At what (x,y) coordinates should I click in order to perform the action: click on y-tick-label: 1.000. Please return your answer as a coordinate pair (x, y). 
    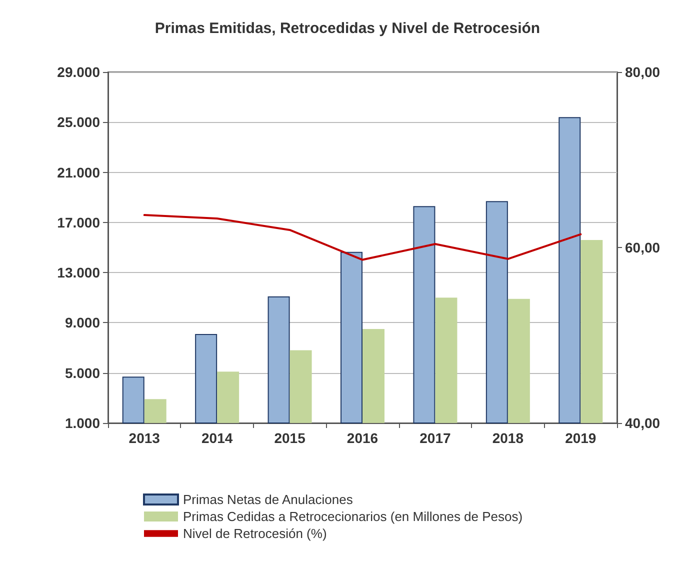
    Looking at the image, I should click on (82, 423).